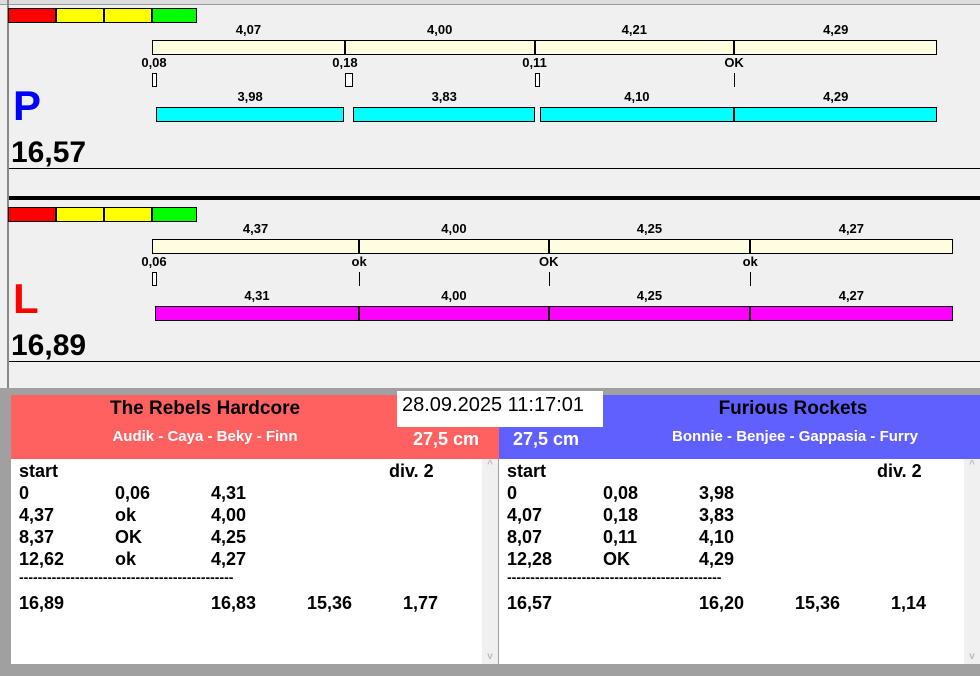  Describe the element at coordinates (345, 62) in the screenshot. I see `gap-label: 0,18` at that location.